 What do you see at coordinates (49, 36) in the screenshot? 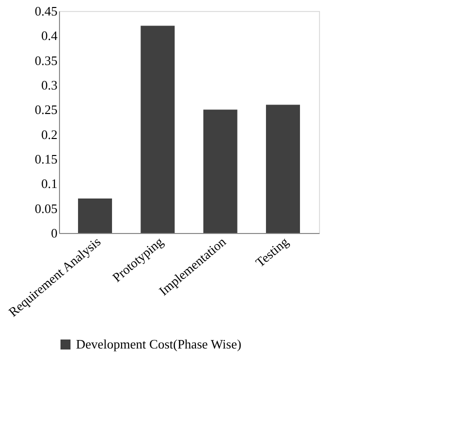
I see `y-tick-label: 0.4` at bounding box center [49, 36].